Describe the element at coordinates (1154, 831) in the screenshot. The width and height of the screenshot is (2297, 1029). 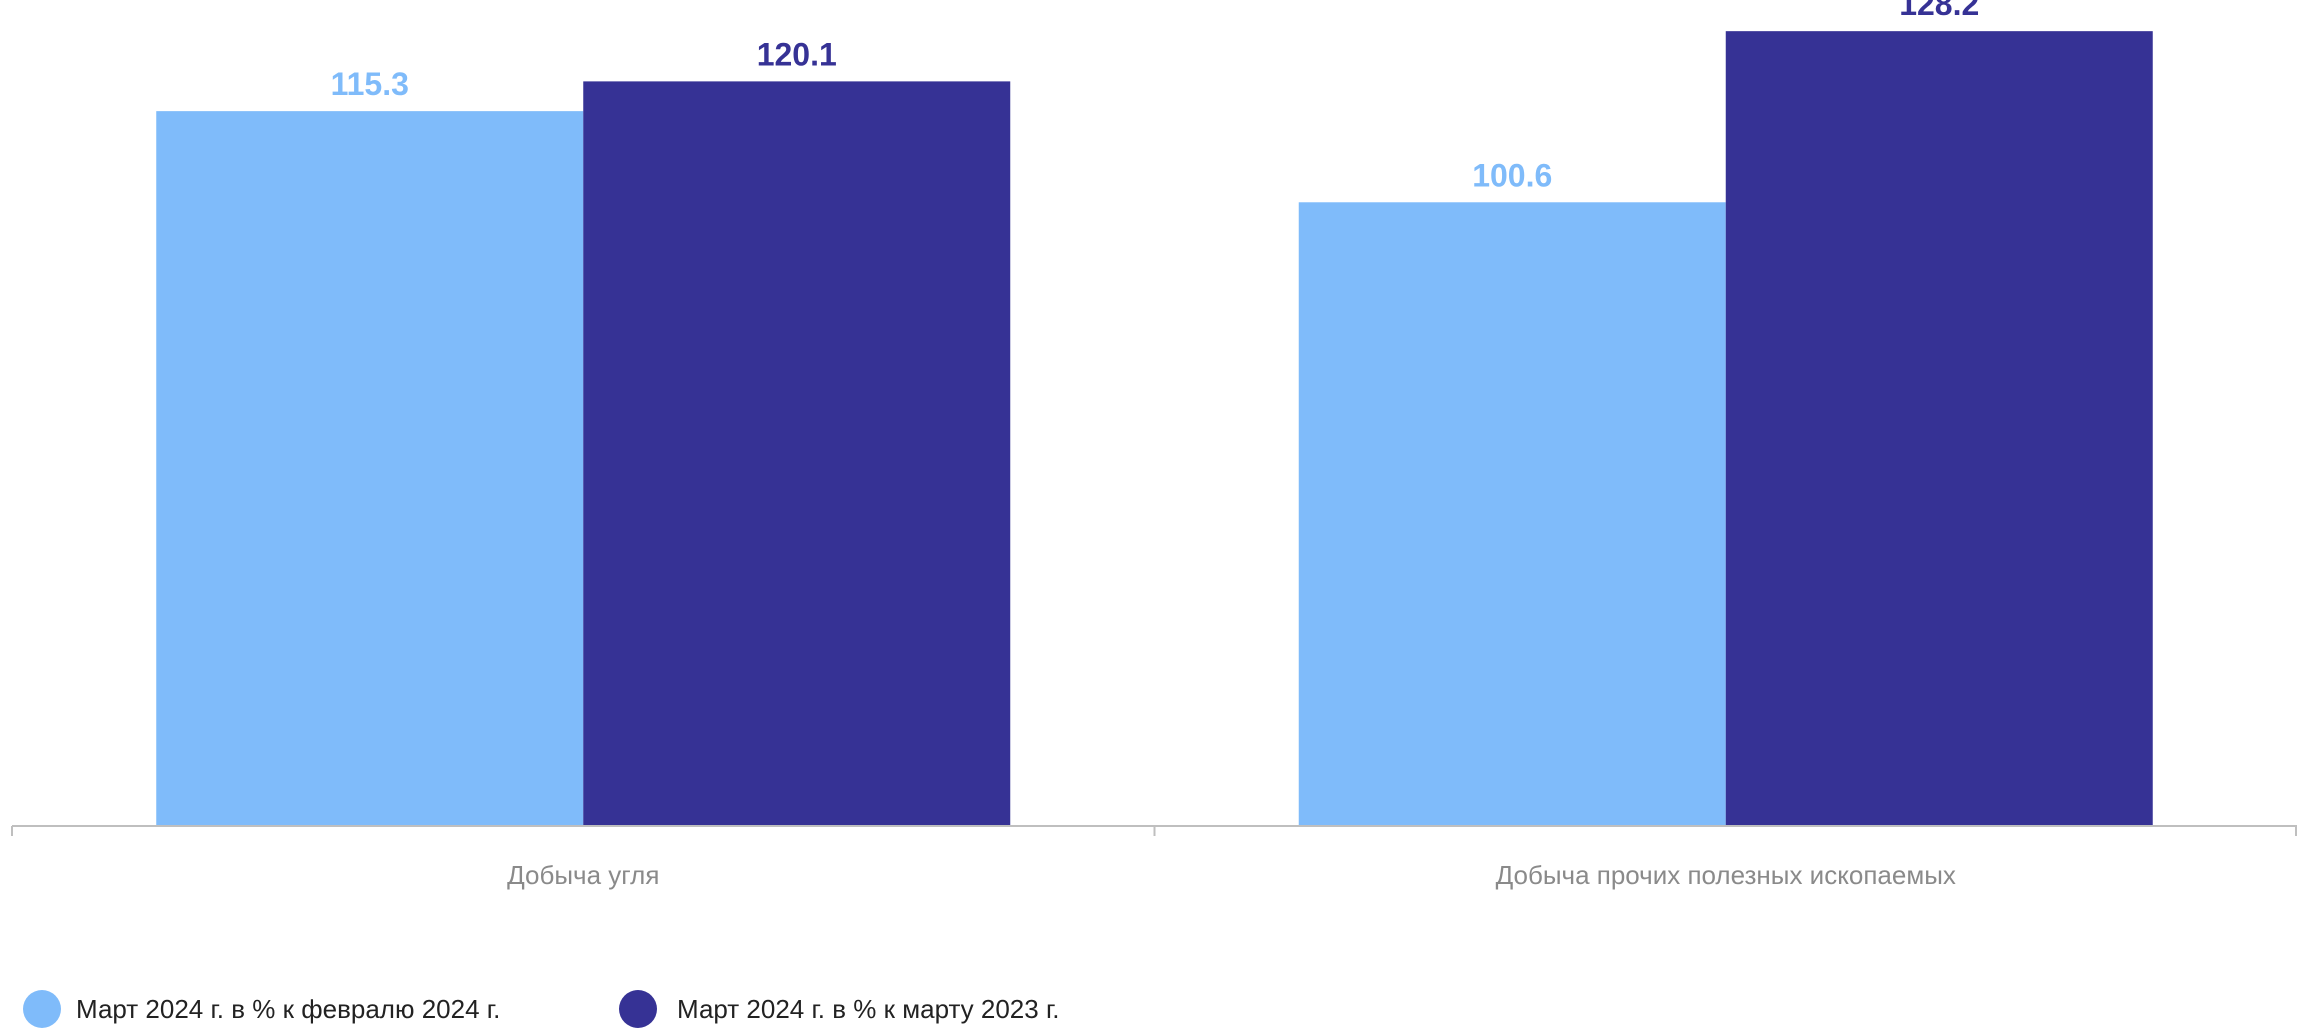
I see `x-axis-ticks` at that location.